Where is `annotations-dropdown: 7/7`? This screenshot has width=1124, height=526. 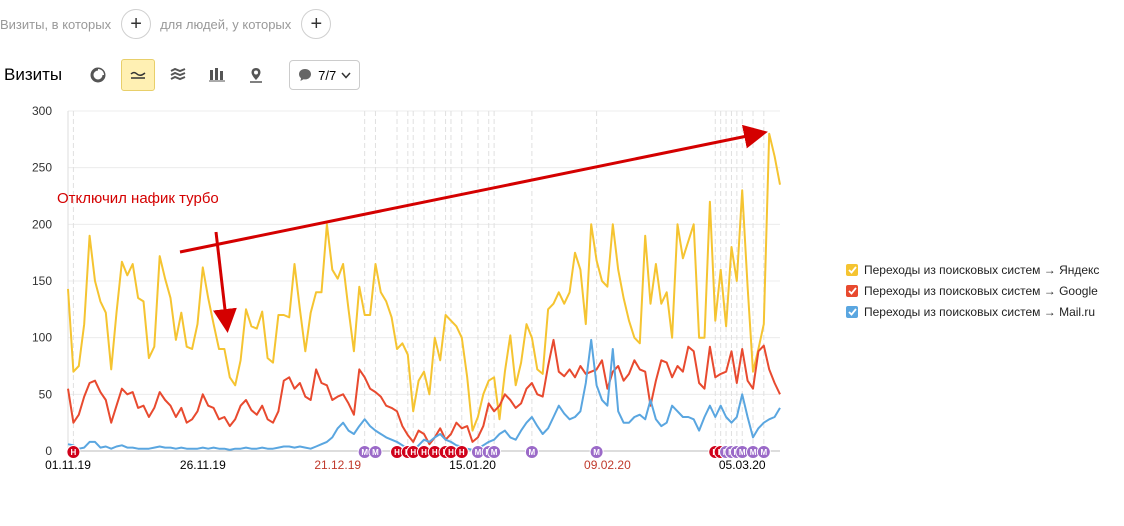 annotations-dropdown: 7/7 is located at coordinates (325, 75).